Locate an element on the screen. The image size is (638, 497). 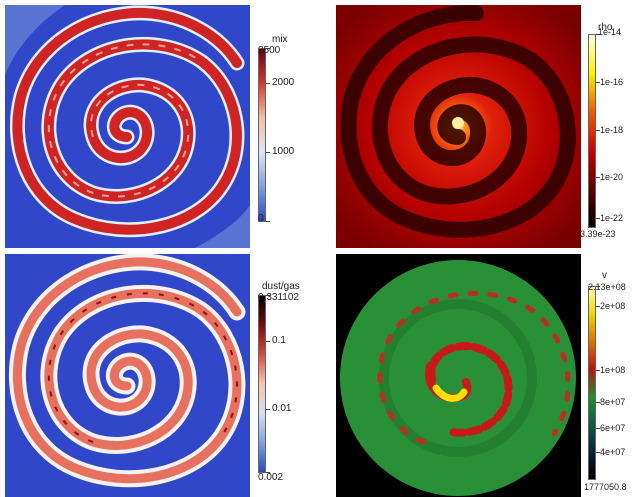
colorbar-tick-label: 1e+08 is located at coordinates (613, 370).